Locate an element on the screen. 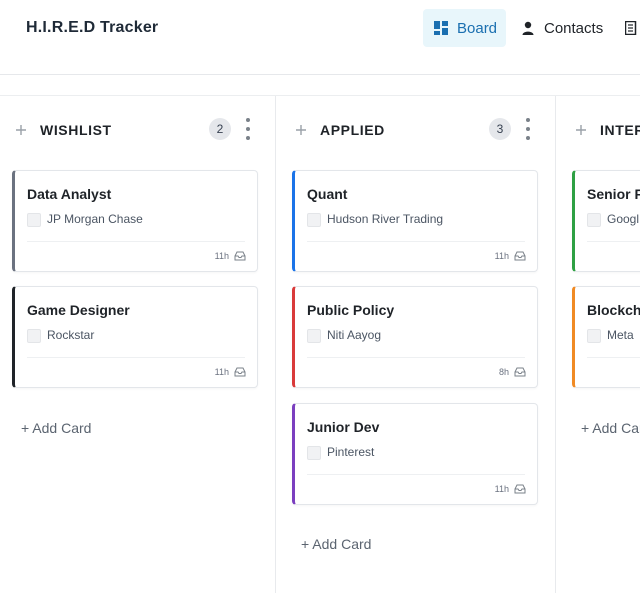 Image resolution: width=640 pixels, height=594 pixels. nav-board-button: Board is located at coordinates (464, 28).